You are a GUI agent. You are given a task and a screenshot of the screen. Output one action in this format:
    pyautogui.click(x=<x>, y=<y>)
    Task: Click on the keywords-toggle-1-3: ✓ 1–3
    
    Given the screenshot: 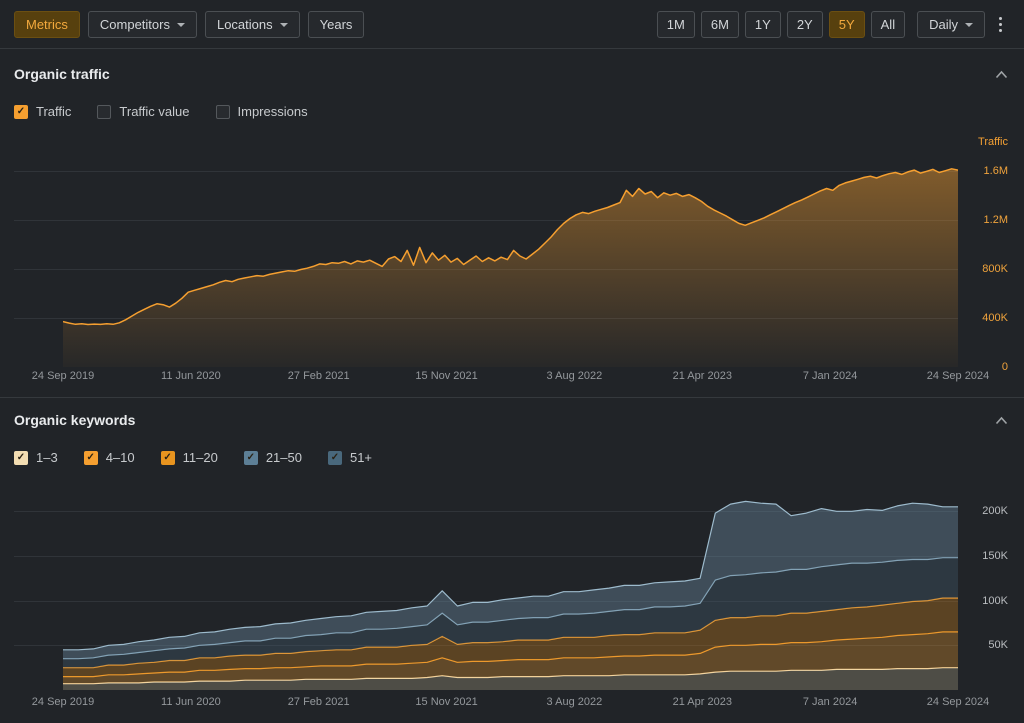 What is the action you would take?
    pyautogui.click(x=36, y=457)
    